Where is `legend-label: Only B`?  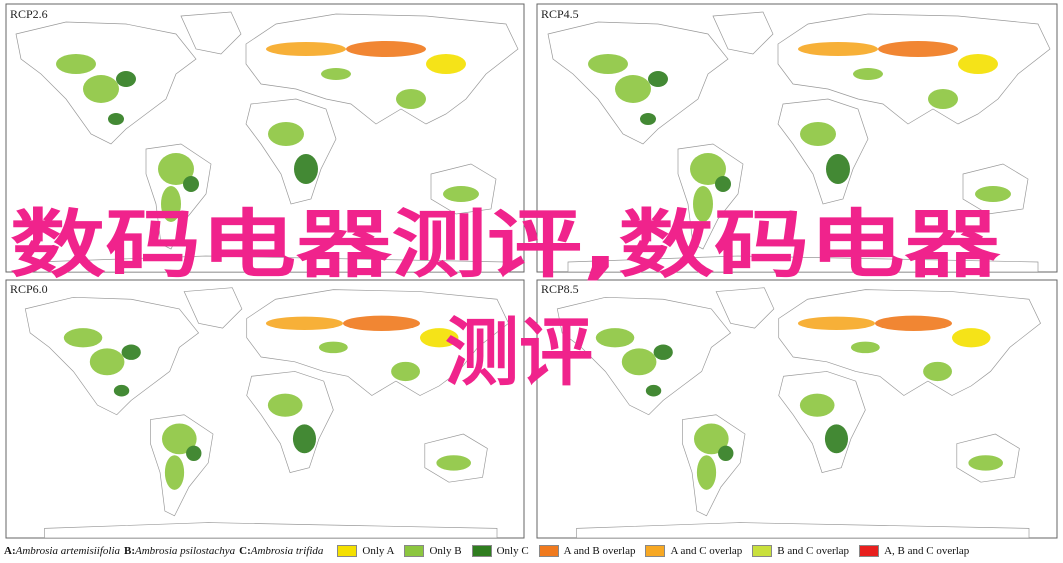
legend-label: Only B is located at coordinates (445, 551).